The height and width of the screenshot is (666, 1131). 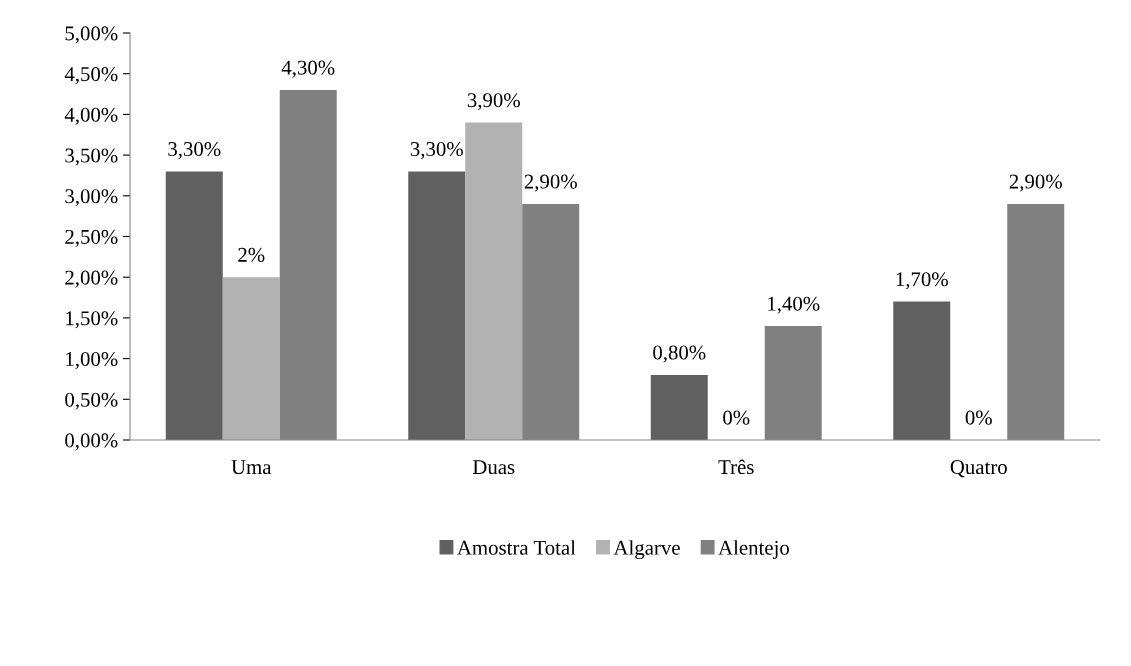 What do you see at coordinates (736, 467) in the screenshot?
I see `x-tick-label: Três` at bounding box center [736, 467].